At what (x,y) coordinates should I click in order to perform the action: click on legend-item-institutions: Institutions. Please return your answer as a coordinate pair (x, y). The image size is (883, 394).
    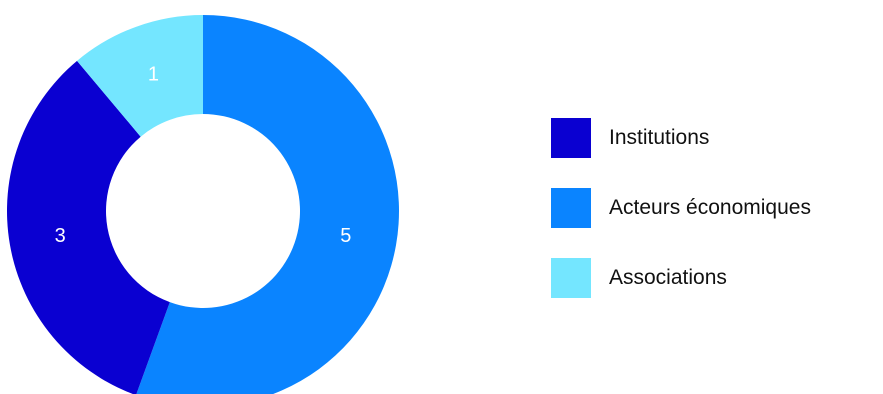
    Looking at the image, I should click on (681, 138).